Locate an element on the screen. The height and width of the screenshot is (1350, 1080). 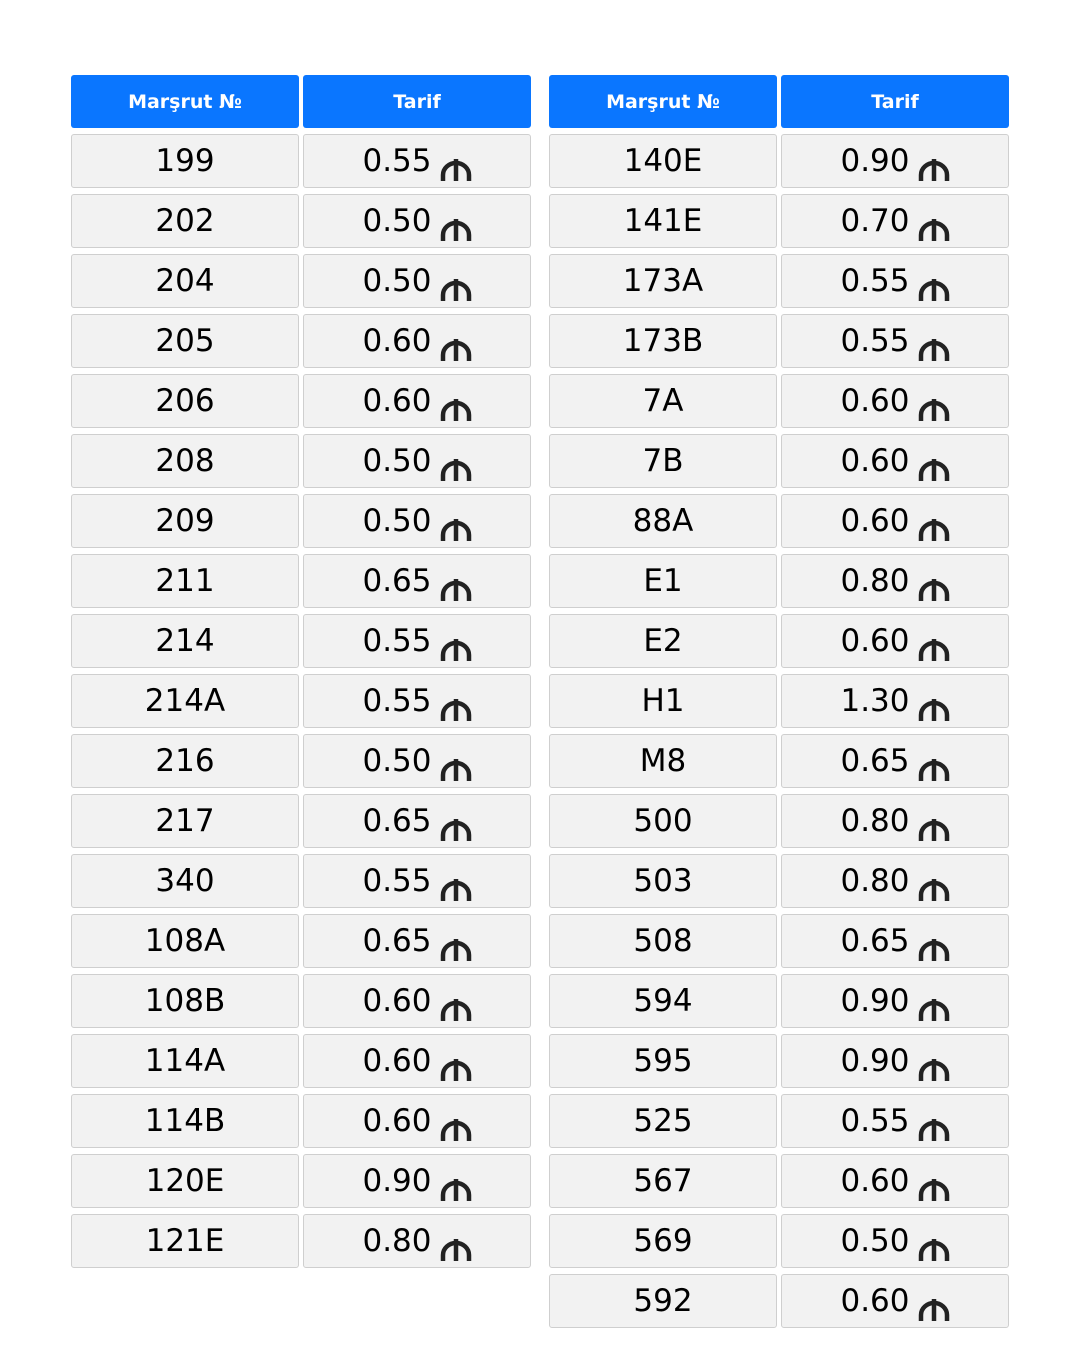
table-row: 114A 0.60 is located at coordinates (301, 1061).